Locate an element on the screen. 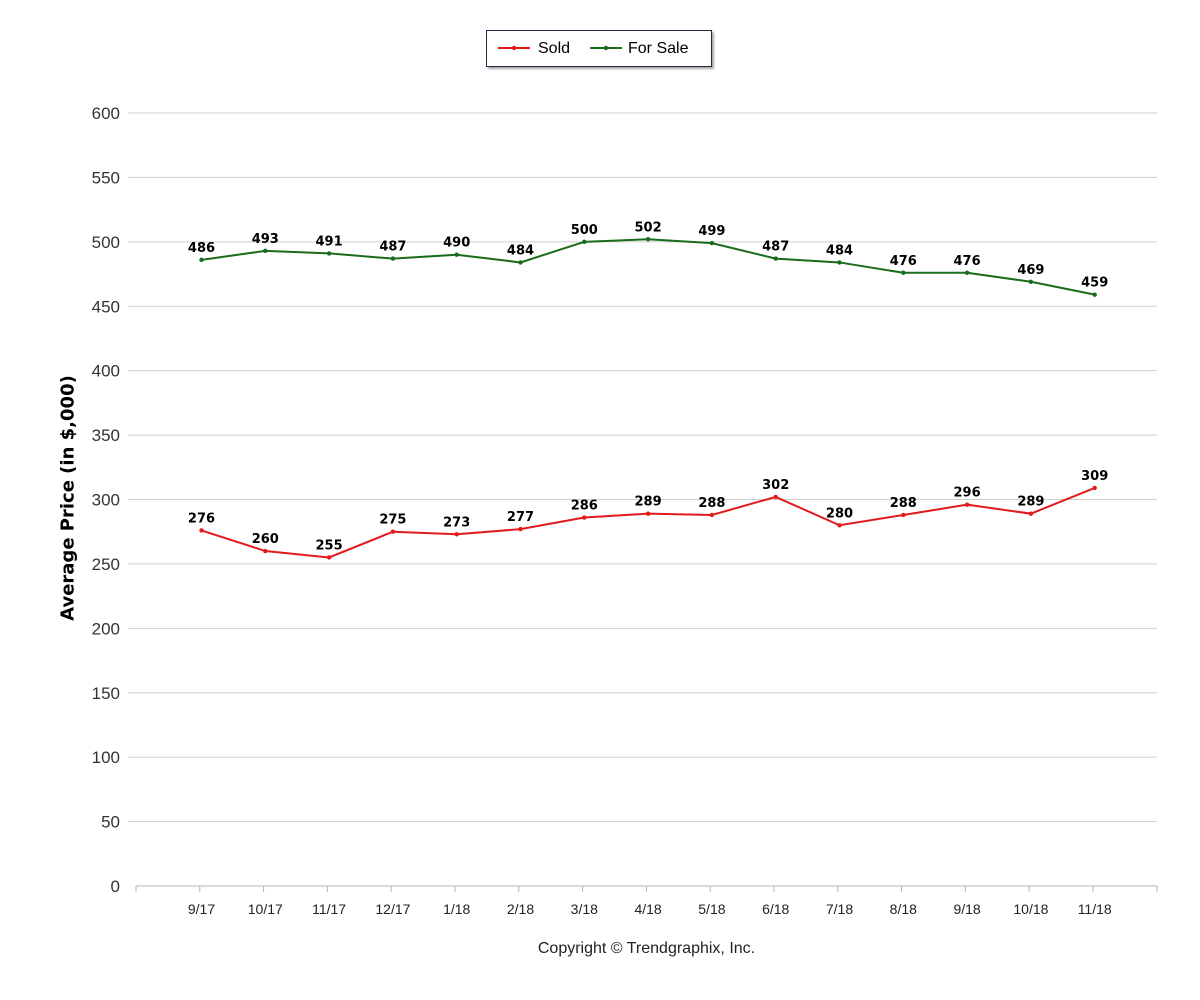 The width and height of the screenshot is (1200, 1000). y-tick-label: 50 is located at coordinates (110, 822).